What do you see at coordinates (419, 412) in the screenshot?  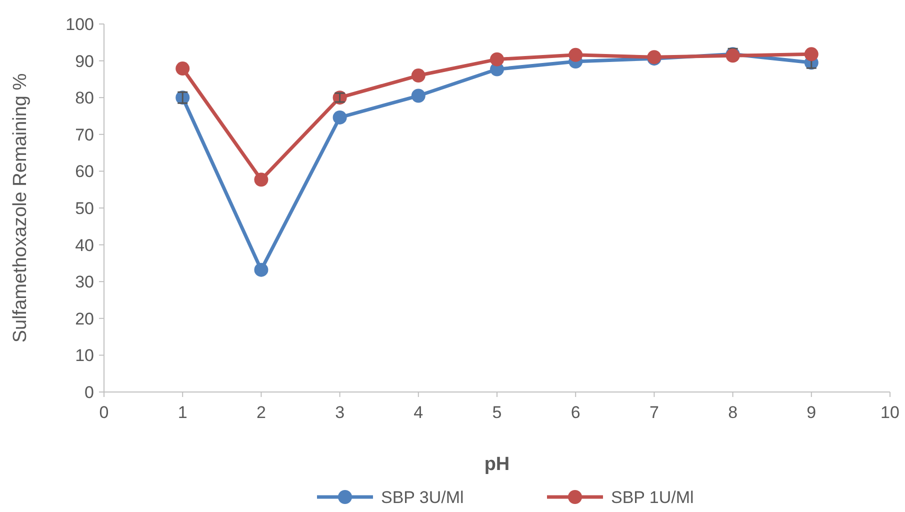 I see `x-tick-label: 4` at bounding box center [419, 412].